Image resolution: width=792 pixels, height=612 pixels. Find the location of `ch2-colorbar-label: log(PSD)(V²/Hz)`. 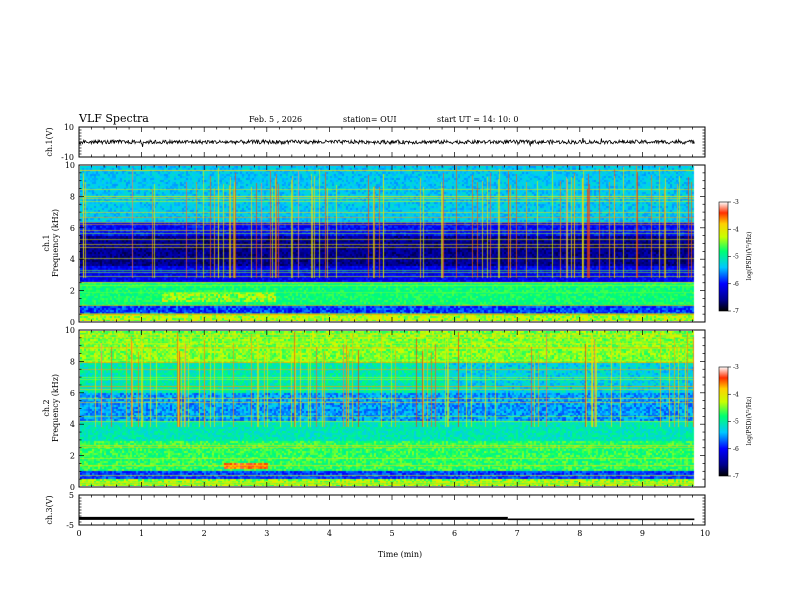

ch2-colorbar-label: log(PSD)(V²/Hz) is located at coordinates (749, 421).